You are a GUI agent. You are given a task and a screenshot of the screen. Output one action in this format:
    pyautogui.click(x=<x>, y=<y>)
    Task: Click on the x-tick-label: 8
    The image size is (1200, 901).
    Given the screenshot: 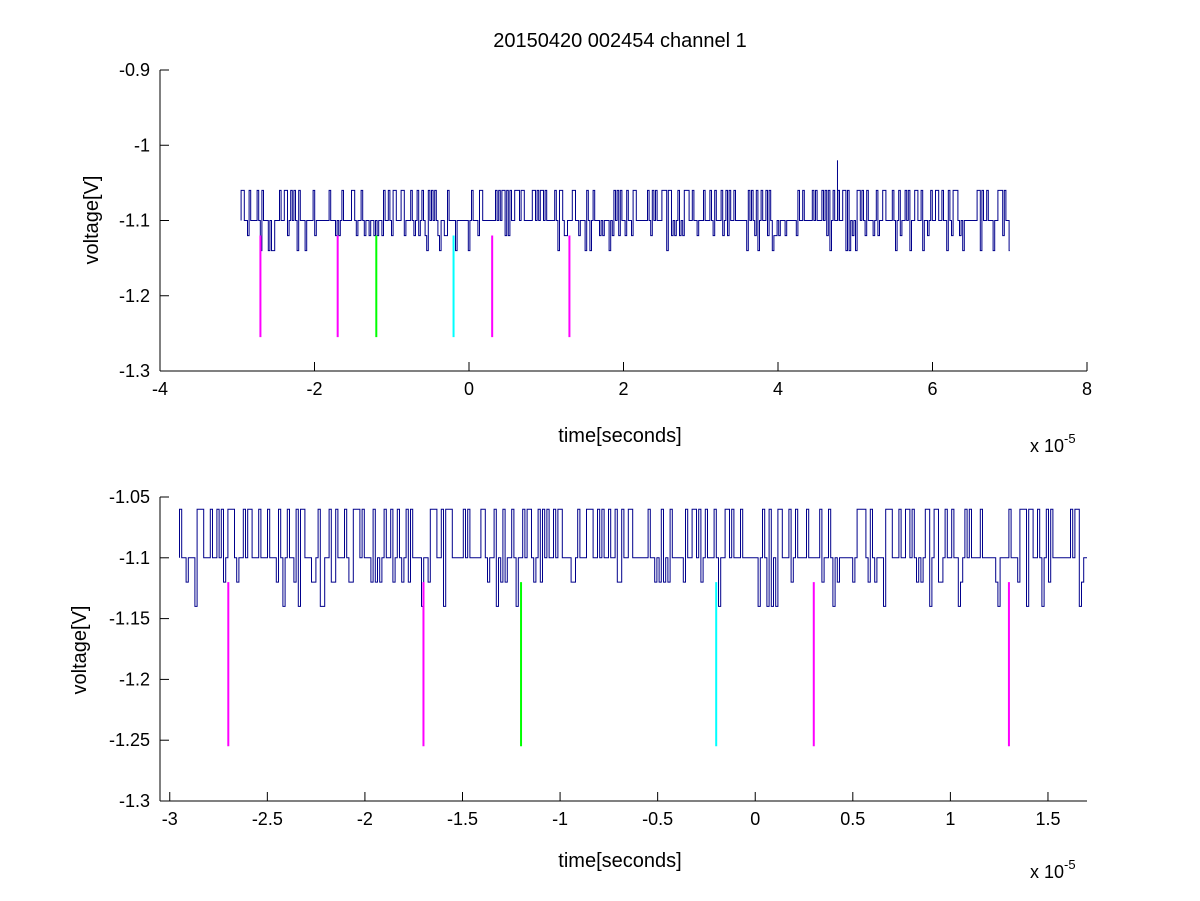 What is the action you would take?
    pyautogui.click(x=1087, y=389)
    